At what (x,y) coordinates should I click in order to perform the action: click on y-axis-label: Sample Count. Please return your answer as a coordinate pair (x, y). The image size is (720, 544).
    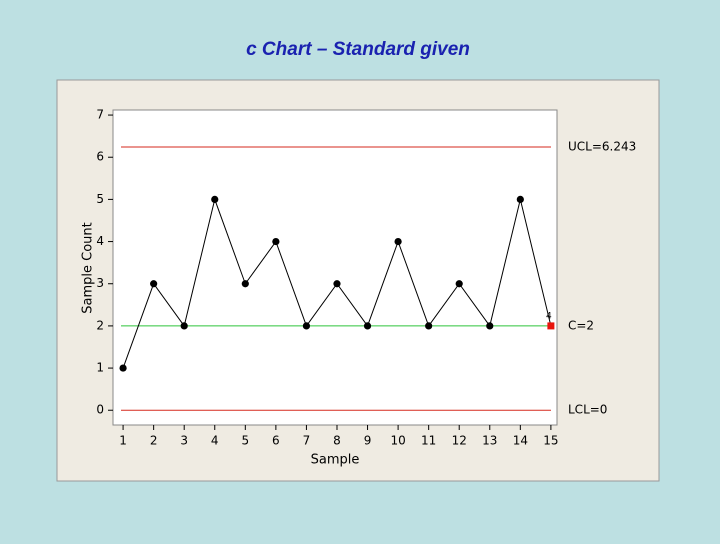
    Looking at the image, I should click on (88, 267).